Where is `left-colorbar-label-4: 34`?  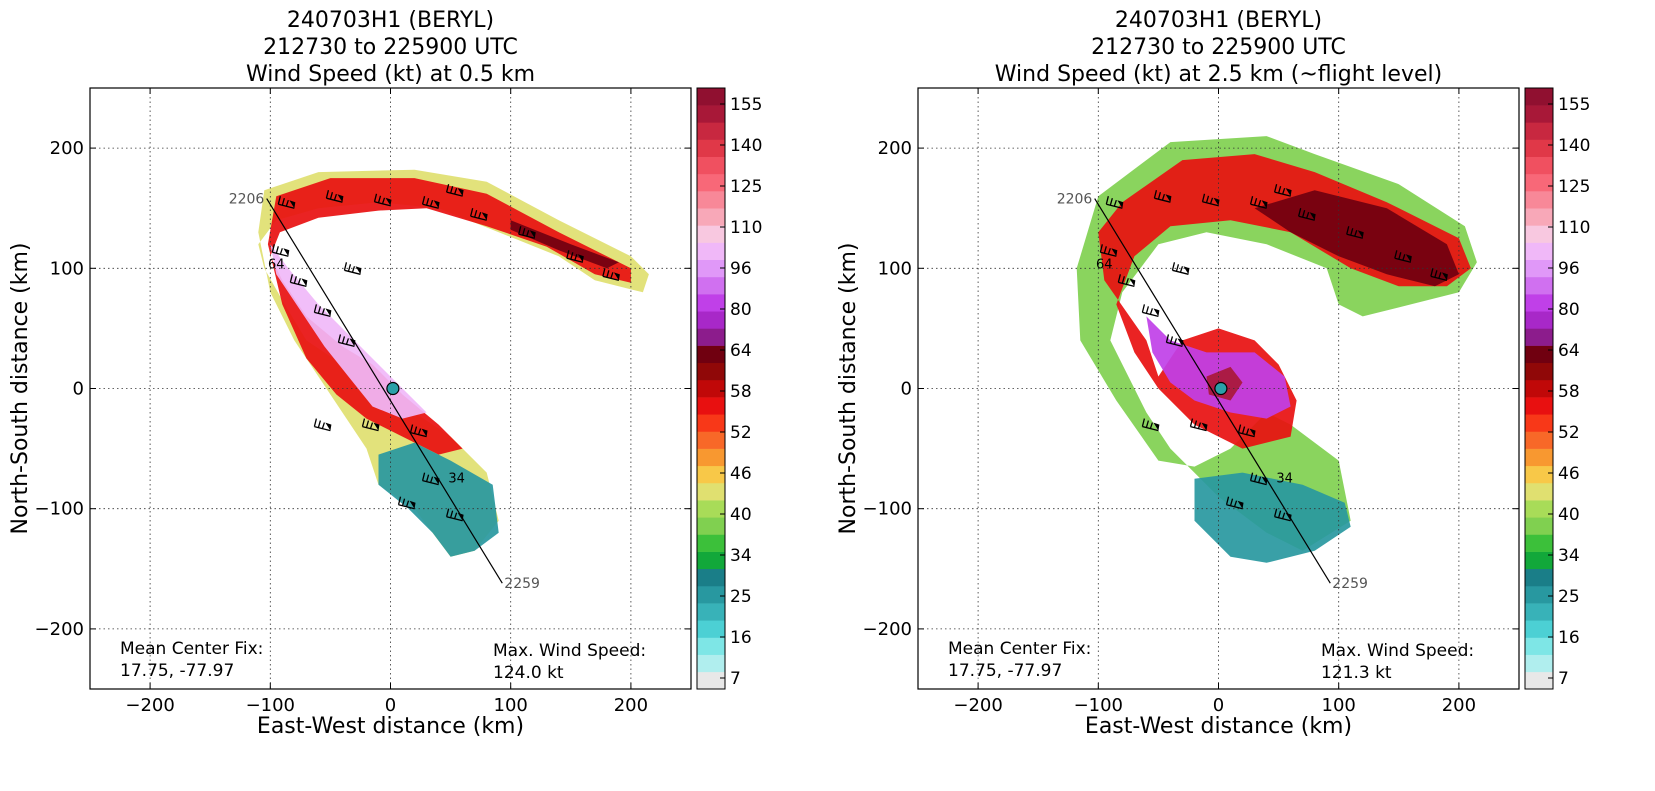
left-colorbar-label-4: 34 is located at coordinates (741, 556).